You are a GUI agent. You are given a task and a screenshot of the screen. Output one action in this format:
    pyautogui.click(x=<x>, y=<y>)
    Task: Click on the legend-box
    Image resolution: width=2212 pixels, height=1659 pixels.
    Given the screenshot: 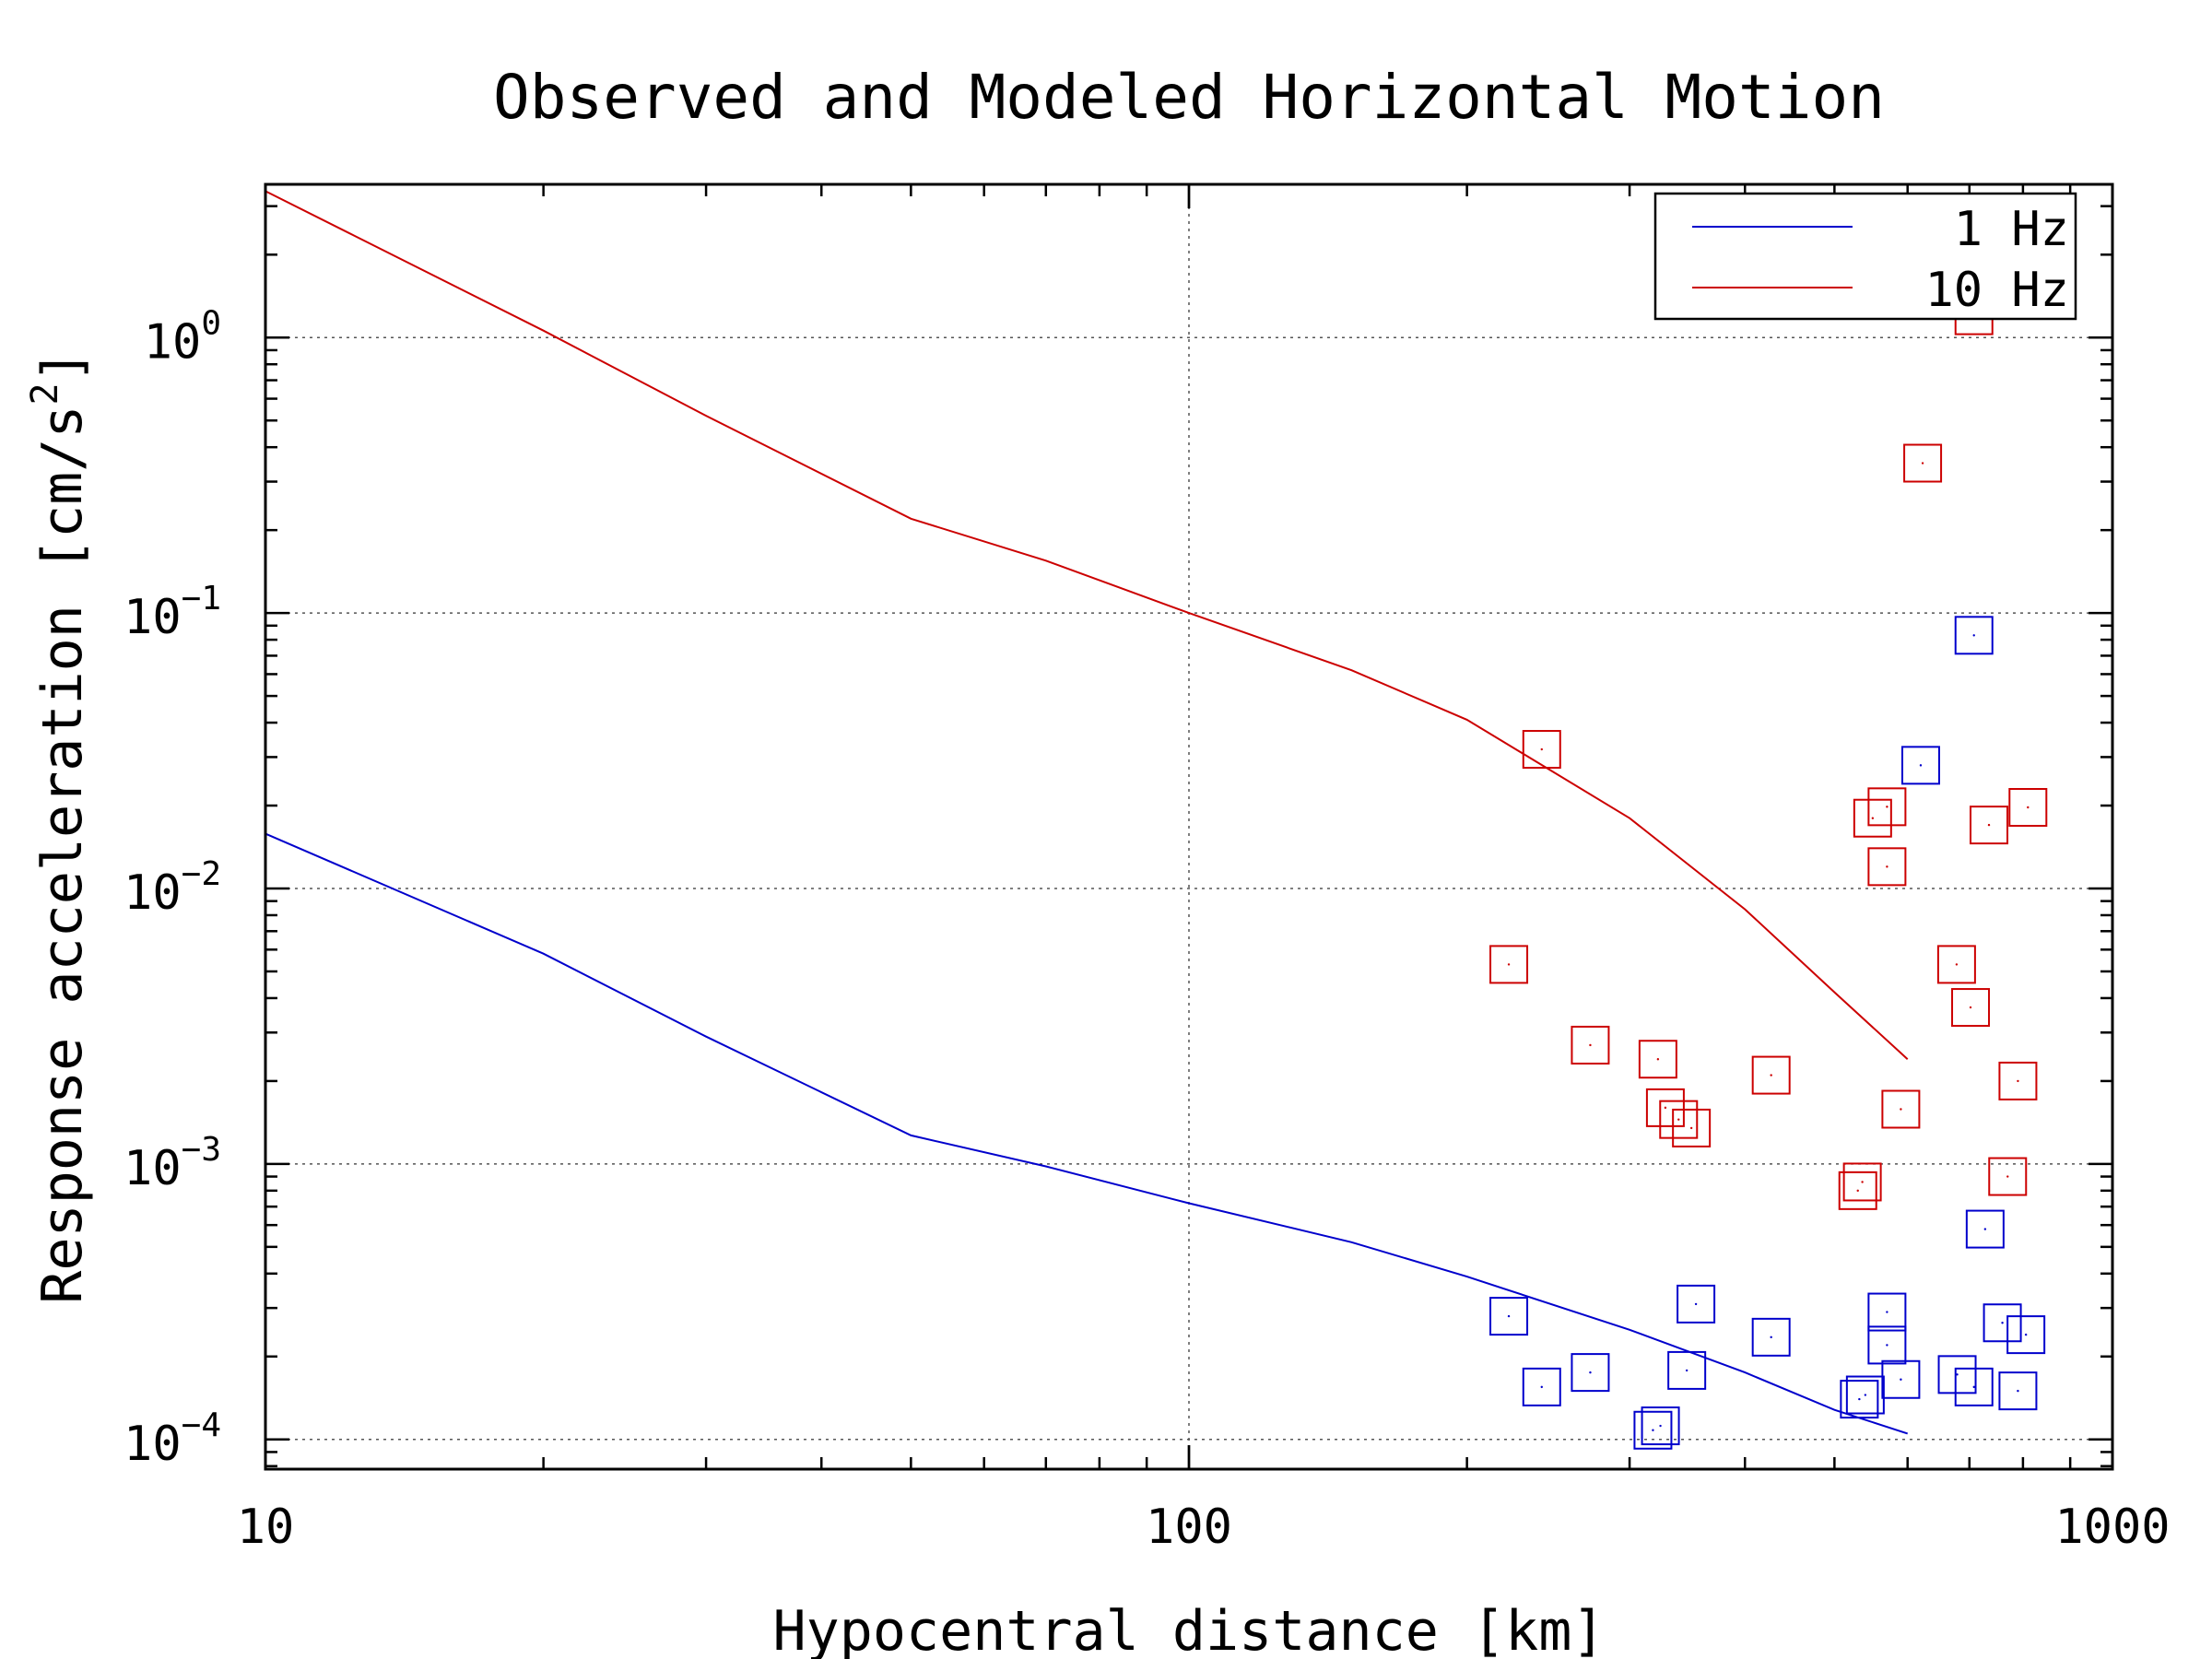 What is the action you would take?
    pyautogui.click(x=1865, y=256)
    